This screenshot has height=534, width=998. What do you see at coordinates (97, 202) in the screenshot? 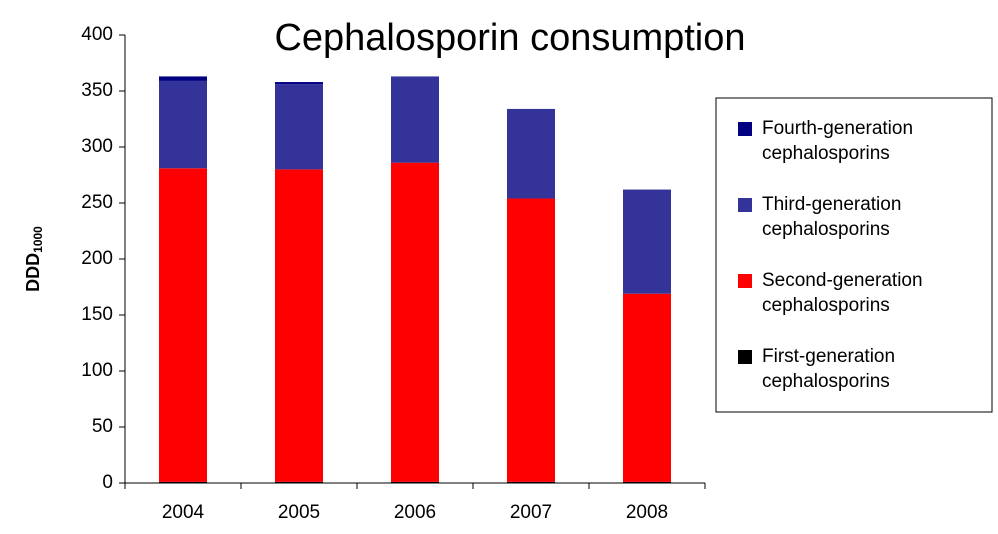
I see `y-tick-label: 250` at bounding box center [97, 202].